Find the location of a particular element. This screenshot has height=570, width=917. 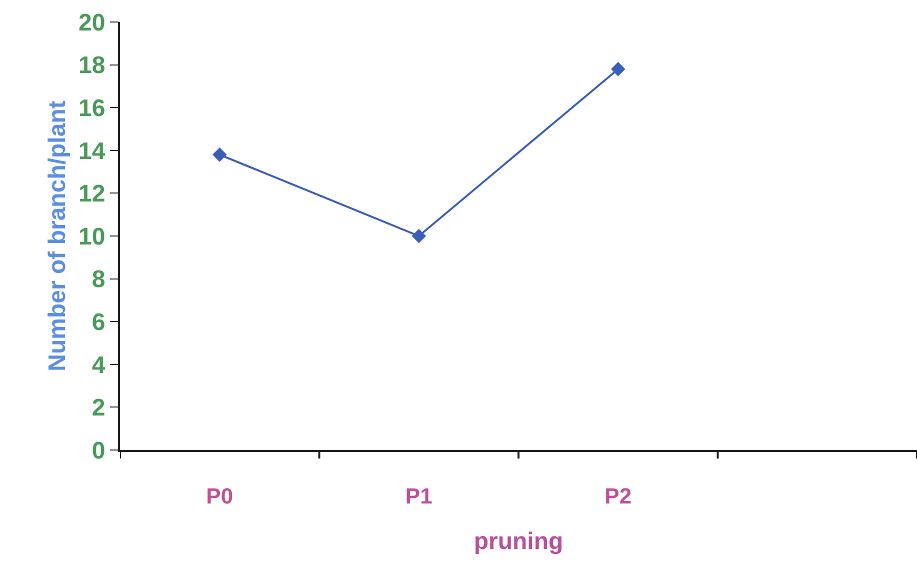

y-tick-label: 8 is located at coordinates (99, 280).